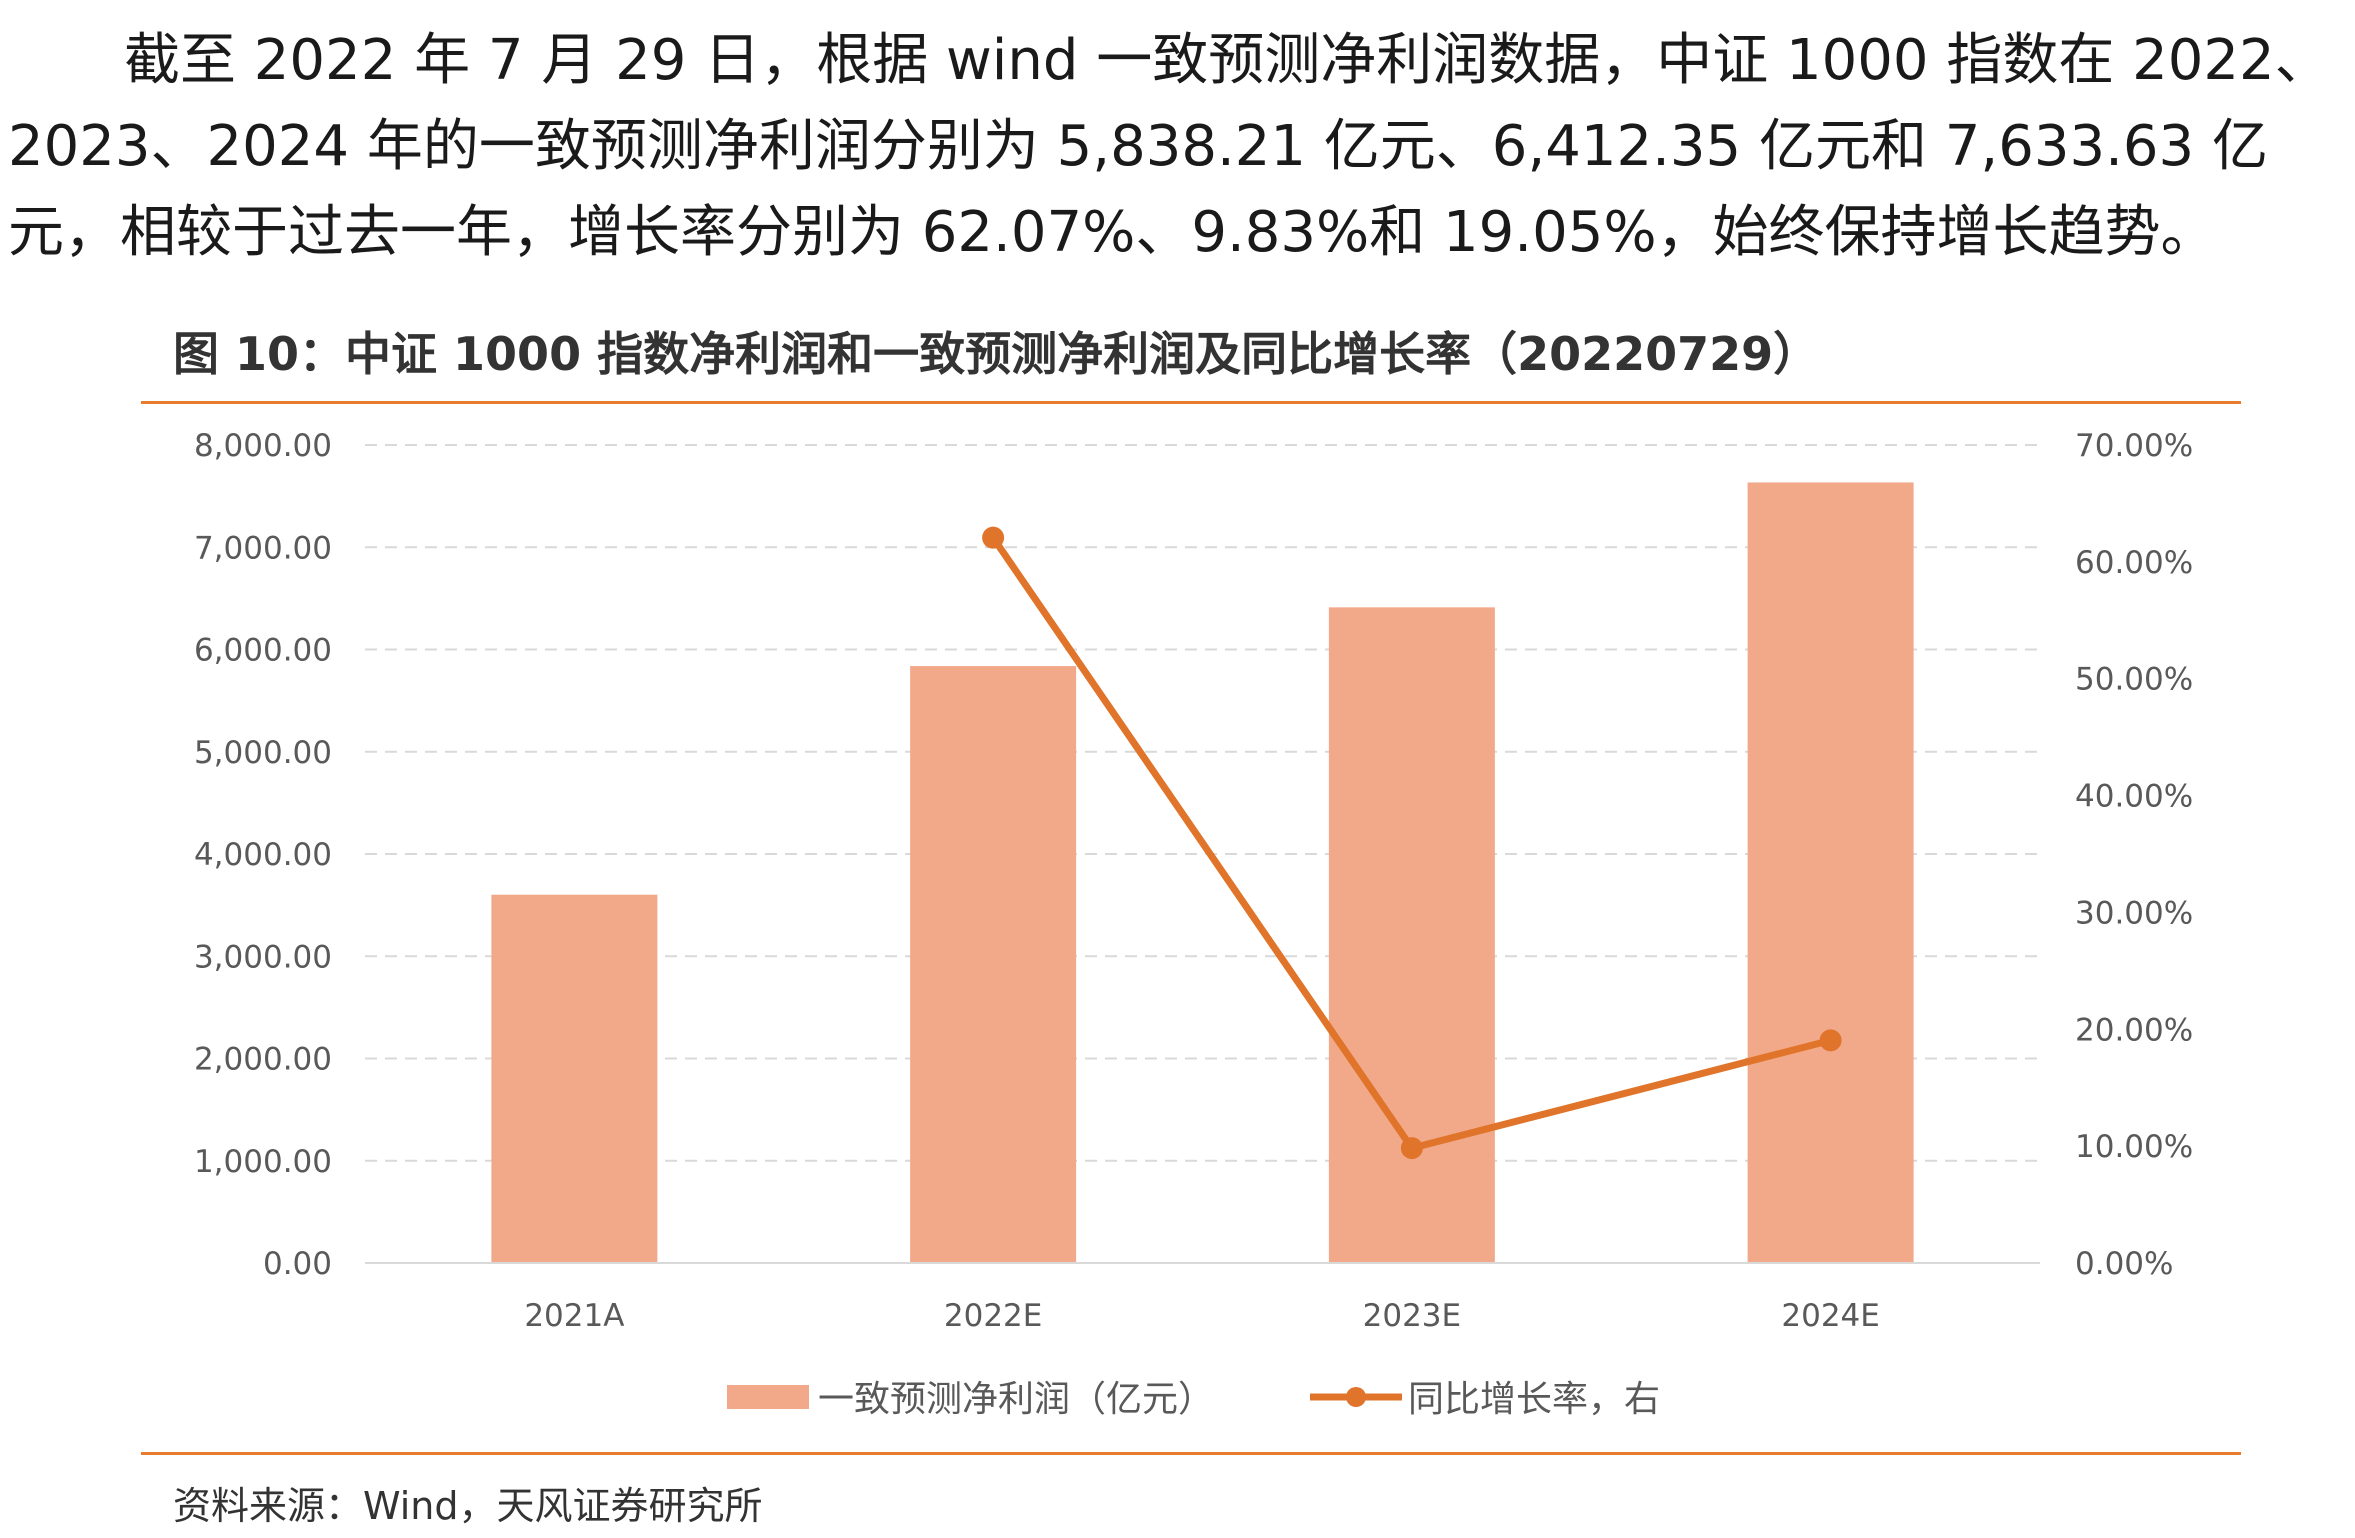  Describe the element at coordinates (263, 1162) in the screenshot. I see `left-tick-label: 1,000.00` at that location.